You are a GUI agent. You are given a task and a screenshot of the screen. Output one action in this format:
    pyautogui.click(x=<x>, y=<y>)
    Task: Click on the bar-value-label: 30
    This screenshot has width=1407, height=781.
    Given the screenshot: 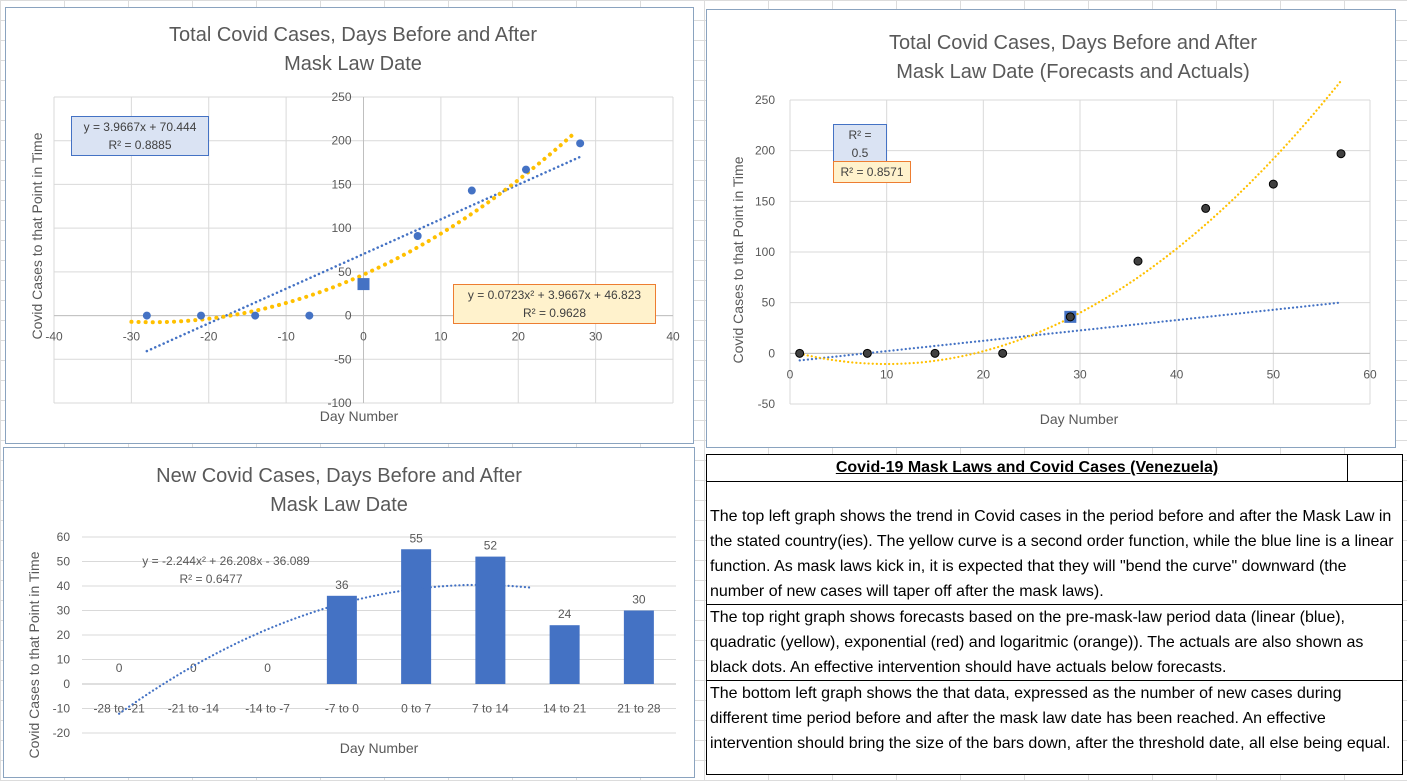 What is the action you would take?
    pyautogui.click(x=639, y=600)
    